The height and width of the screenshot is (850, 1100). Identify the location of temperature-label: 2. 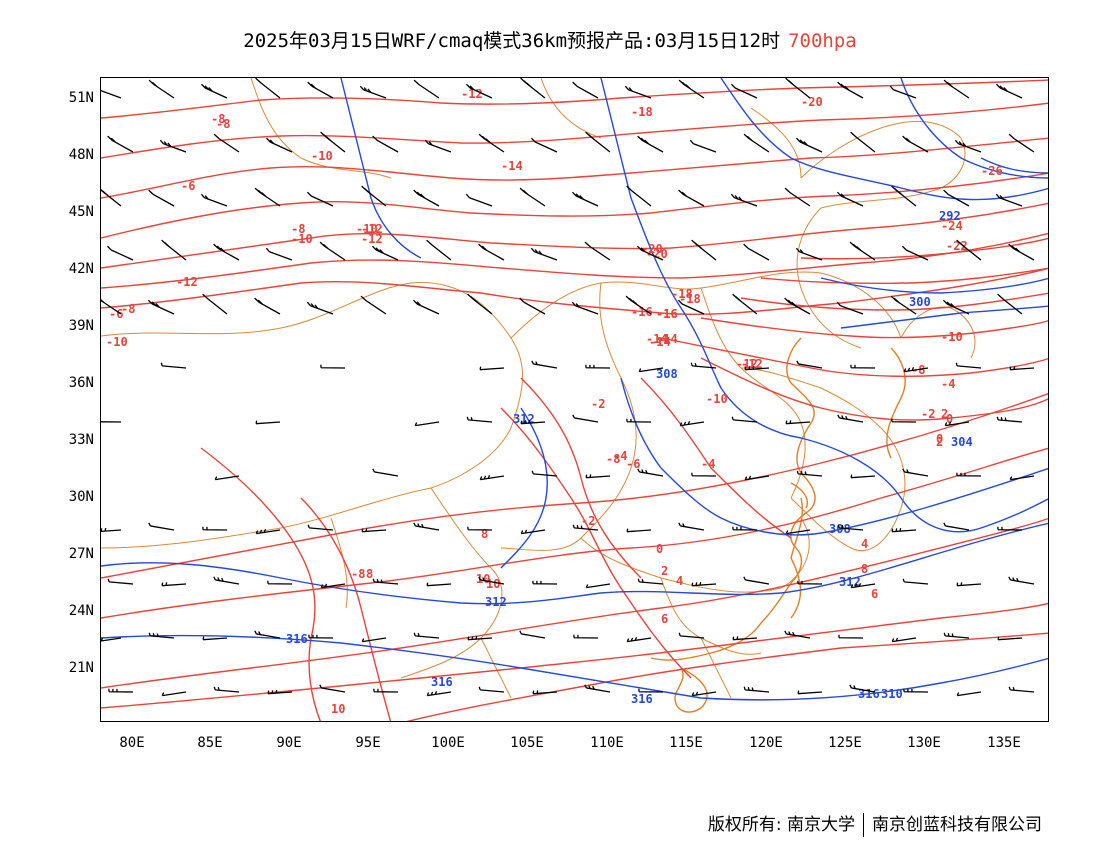
(939, 442).